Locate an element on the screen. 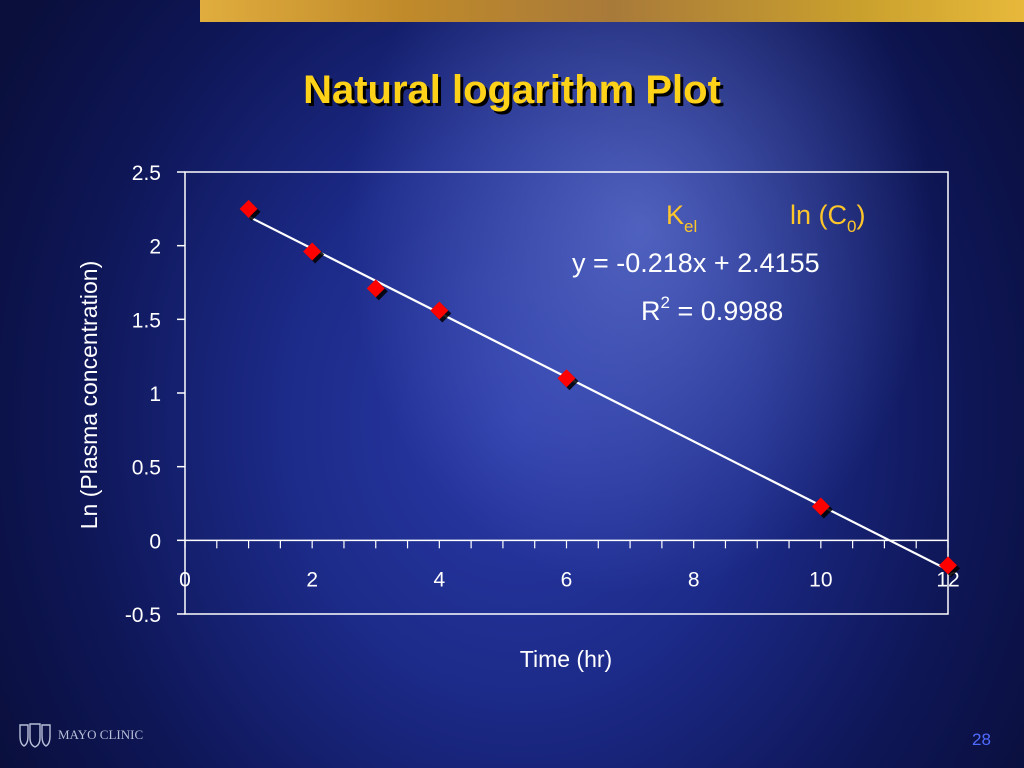 The width and height of the screenshot is (1024, 768). y-tick-label: 2 is located at coordinates (155, 247).